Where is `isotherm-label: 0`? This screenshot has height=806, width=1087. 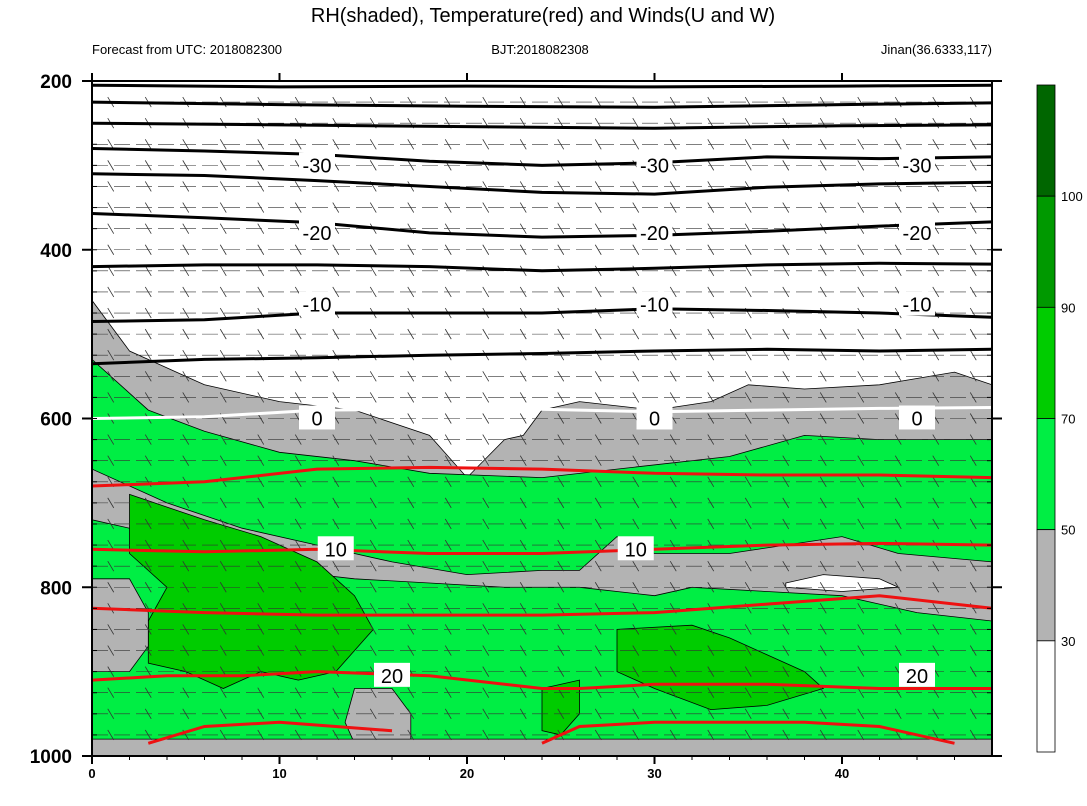
isotherm-label: 0 is located at coordinates (316, 420).